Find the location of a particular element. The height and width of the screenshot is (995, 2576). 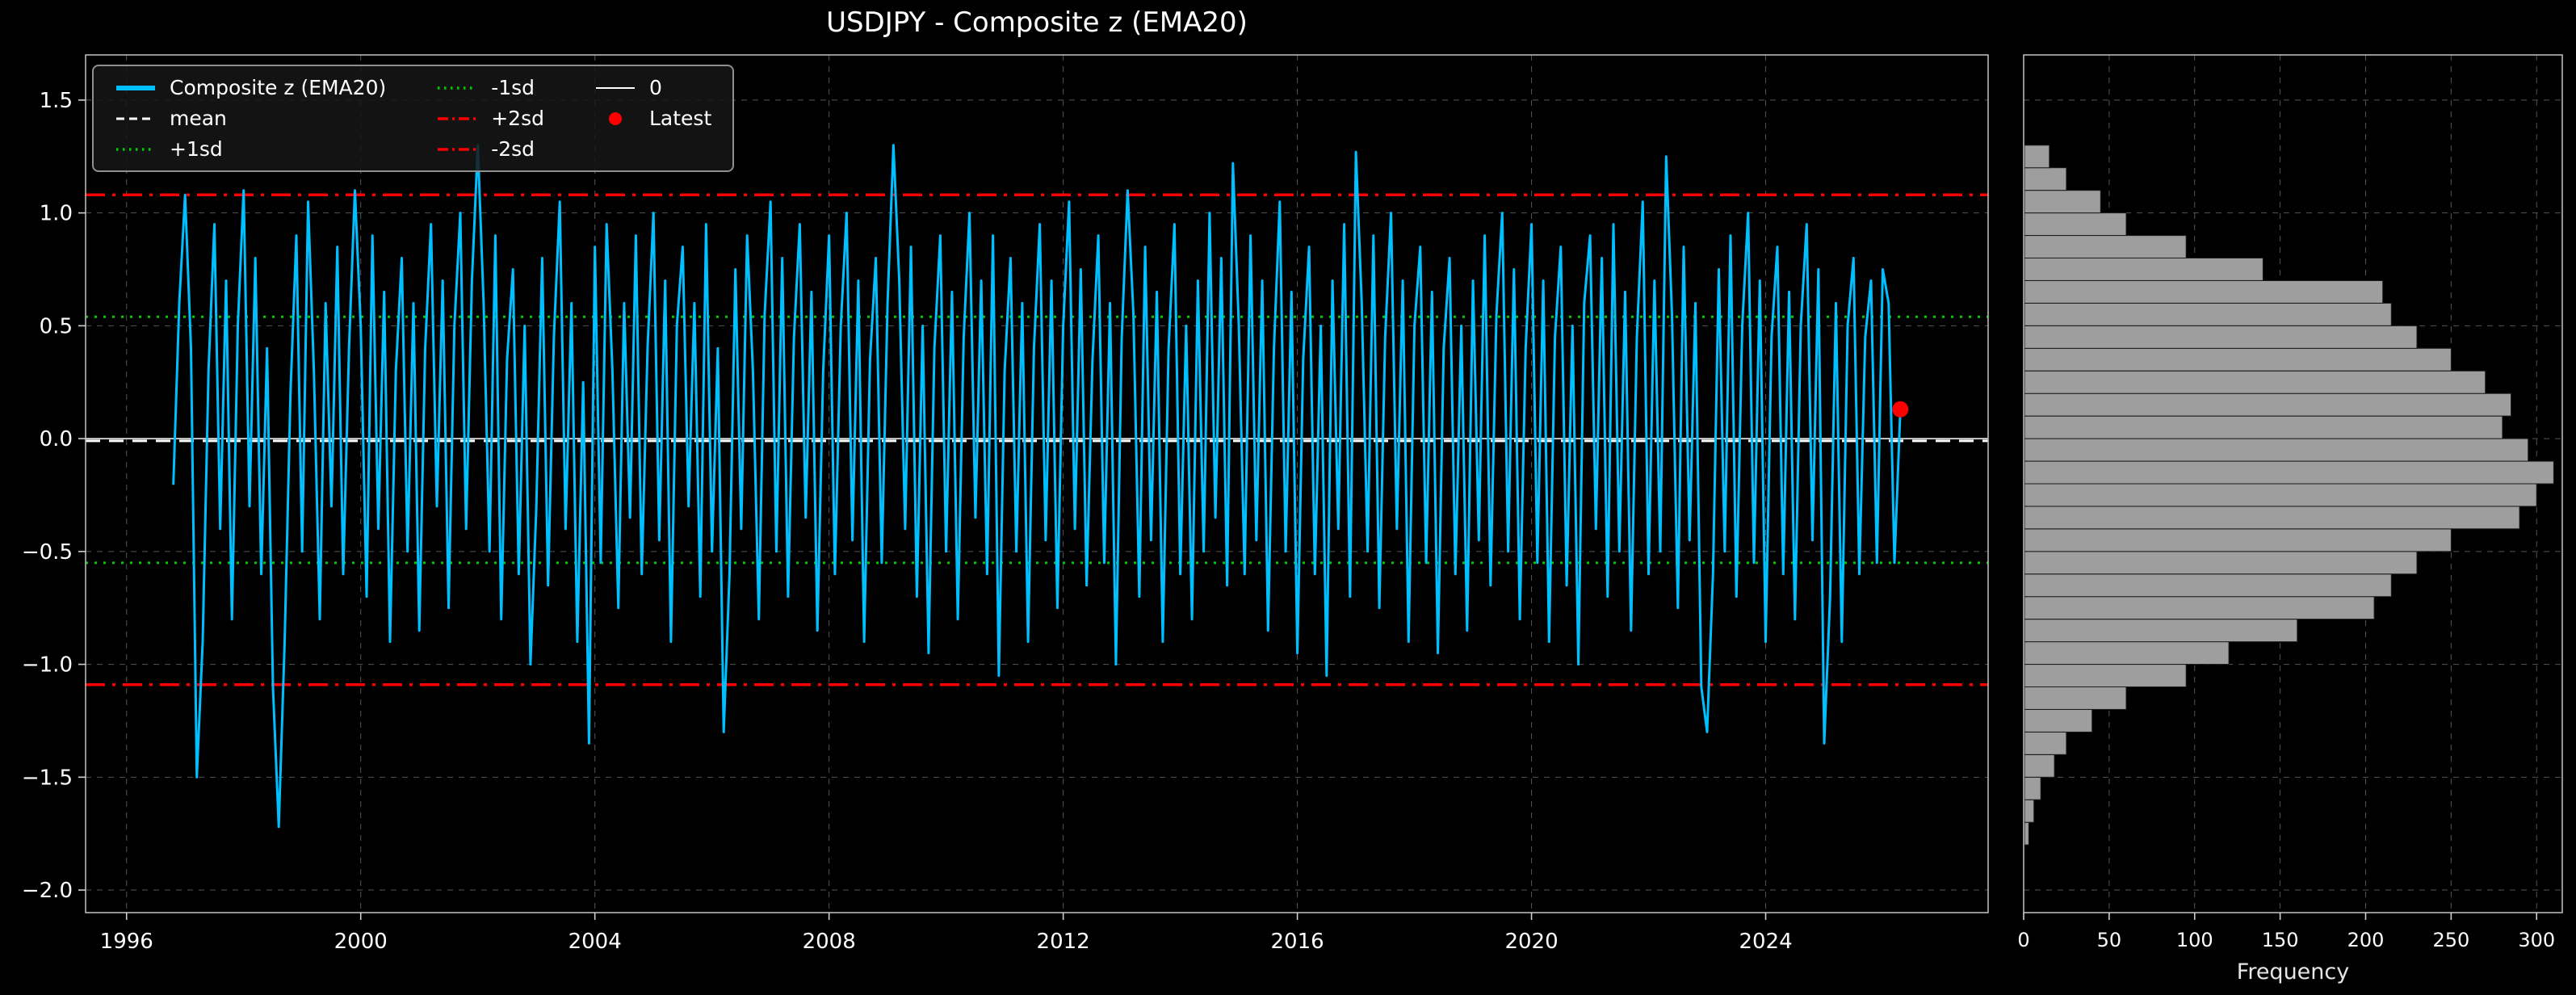

y-tick-label: −1.5 is located at coordinates (47, 778).